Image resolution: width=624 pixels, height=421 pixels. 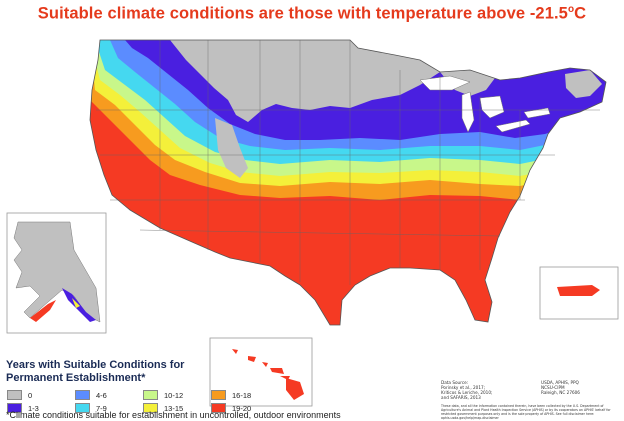 I want to click on legend-item: 13-15, so click(x=163, y=408).